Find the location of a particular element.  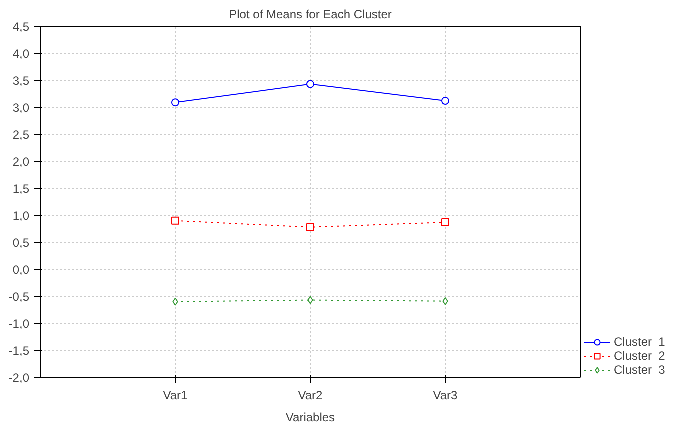

y-tick-label: -2,0 is located at coordinates (19, 378).